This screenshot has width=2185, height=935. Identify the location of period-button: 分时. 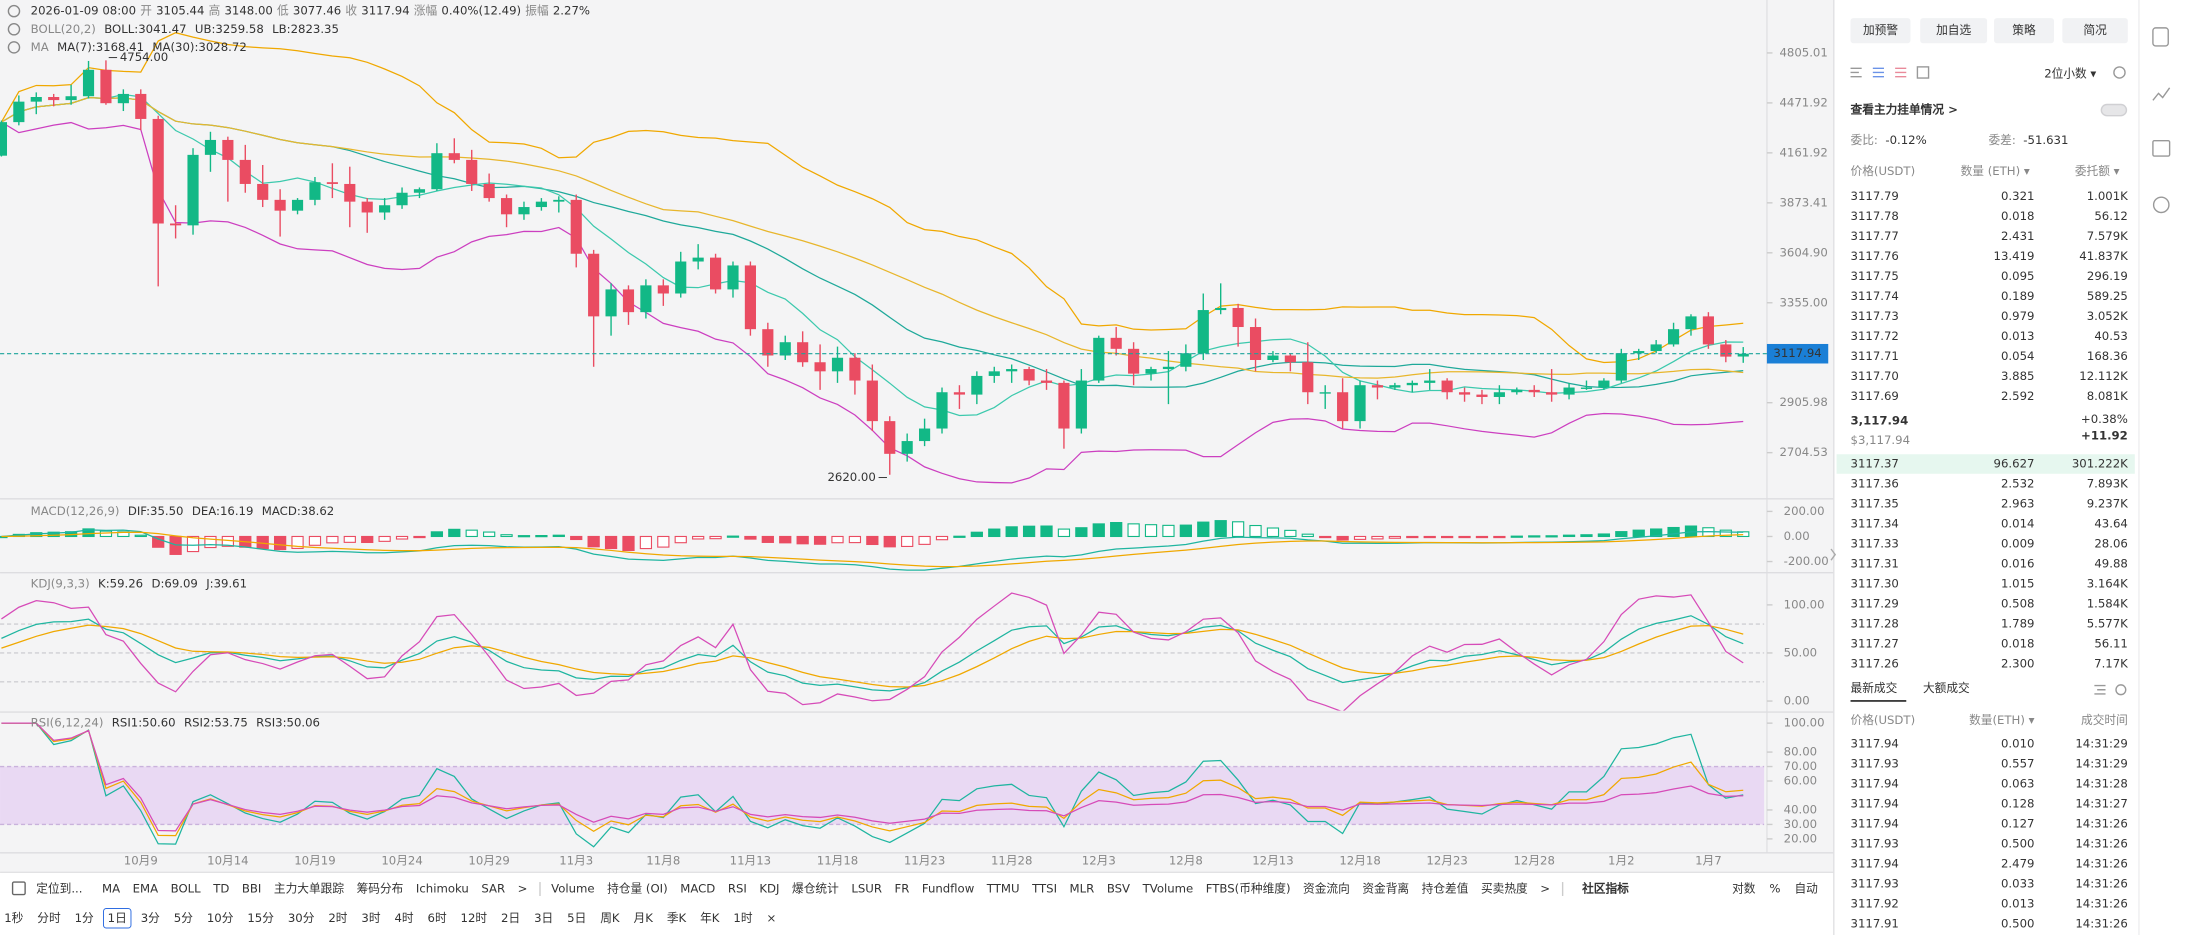
(49, 918).